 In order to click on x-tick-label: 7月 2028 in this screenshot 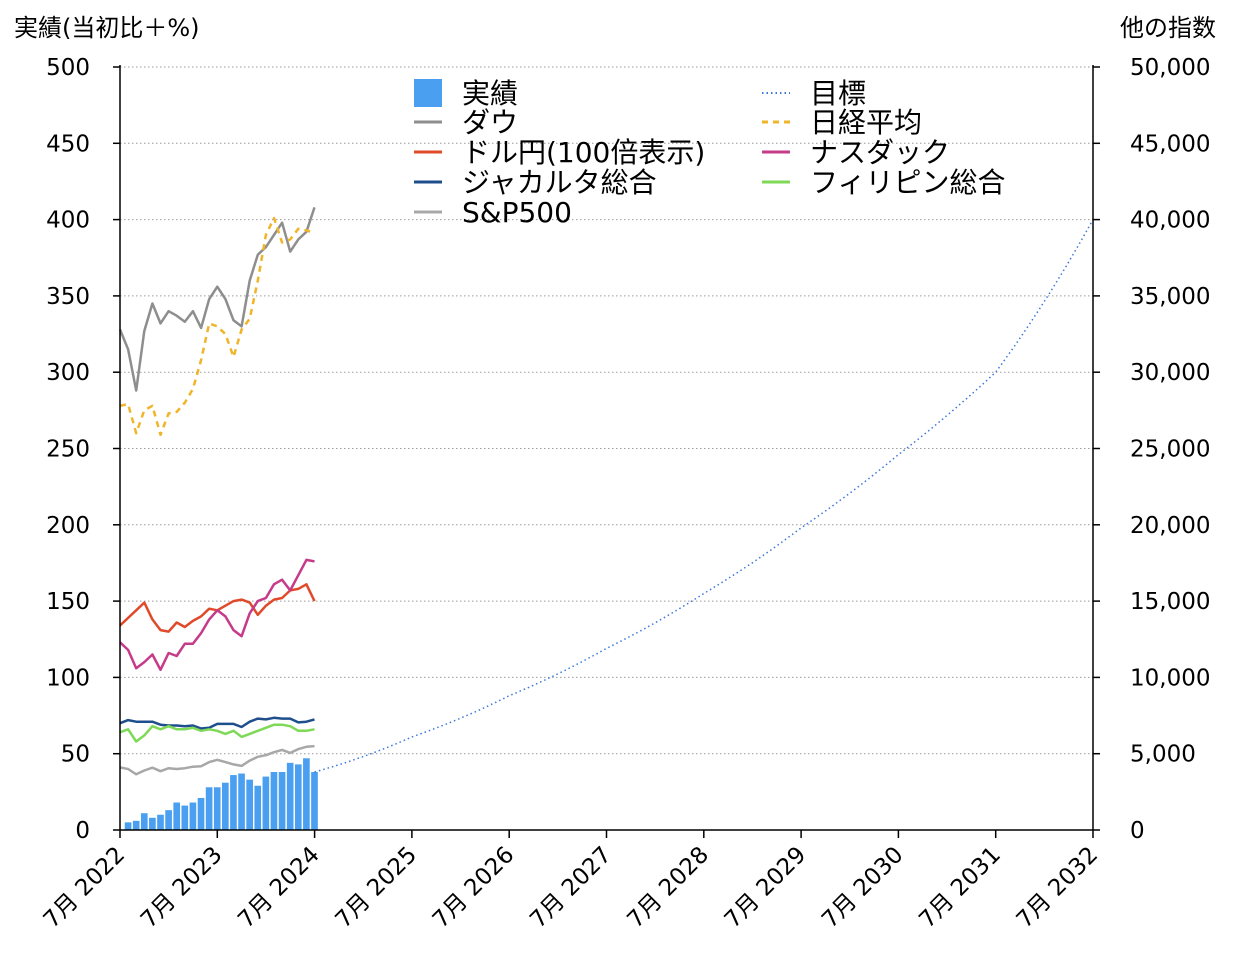, I will do `click(668, 888)`.